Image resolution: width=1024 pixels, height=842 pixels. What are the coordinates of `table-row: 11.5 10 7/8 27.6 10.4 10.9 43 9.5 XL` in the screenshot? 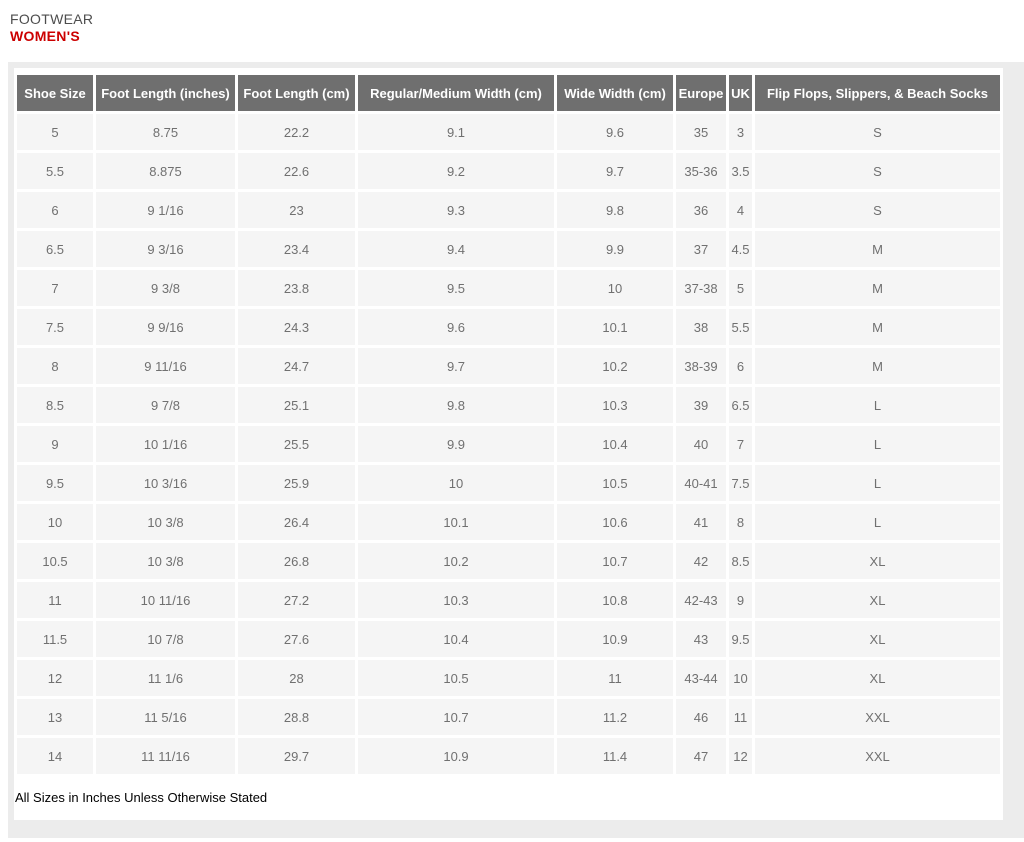 It's located at (508, 639).